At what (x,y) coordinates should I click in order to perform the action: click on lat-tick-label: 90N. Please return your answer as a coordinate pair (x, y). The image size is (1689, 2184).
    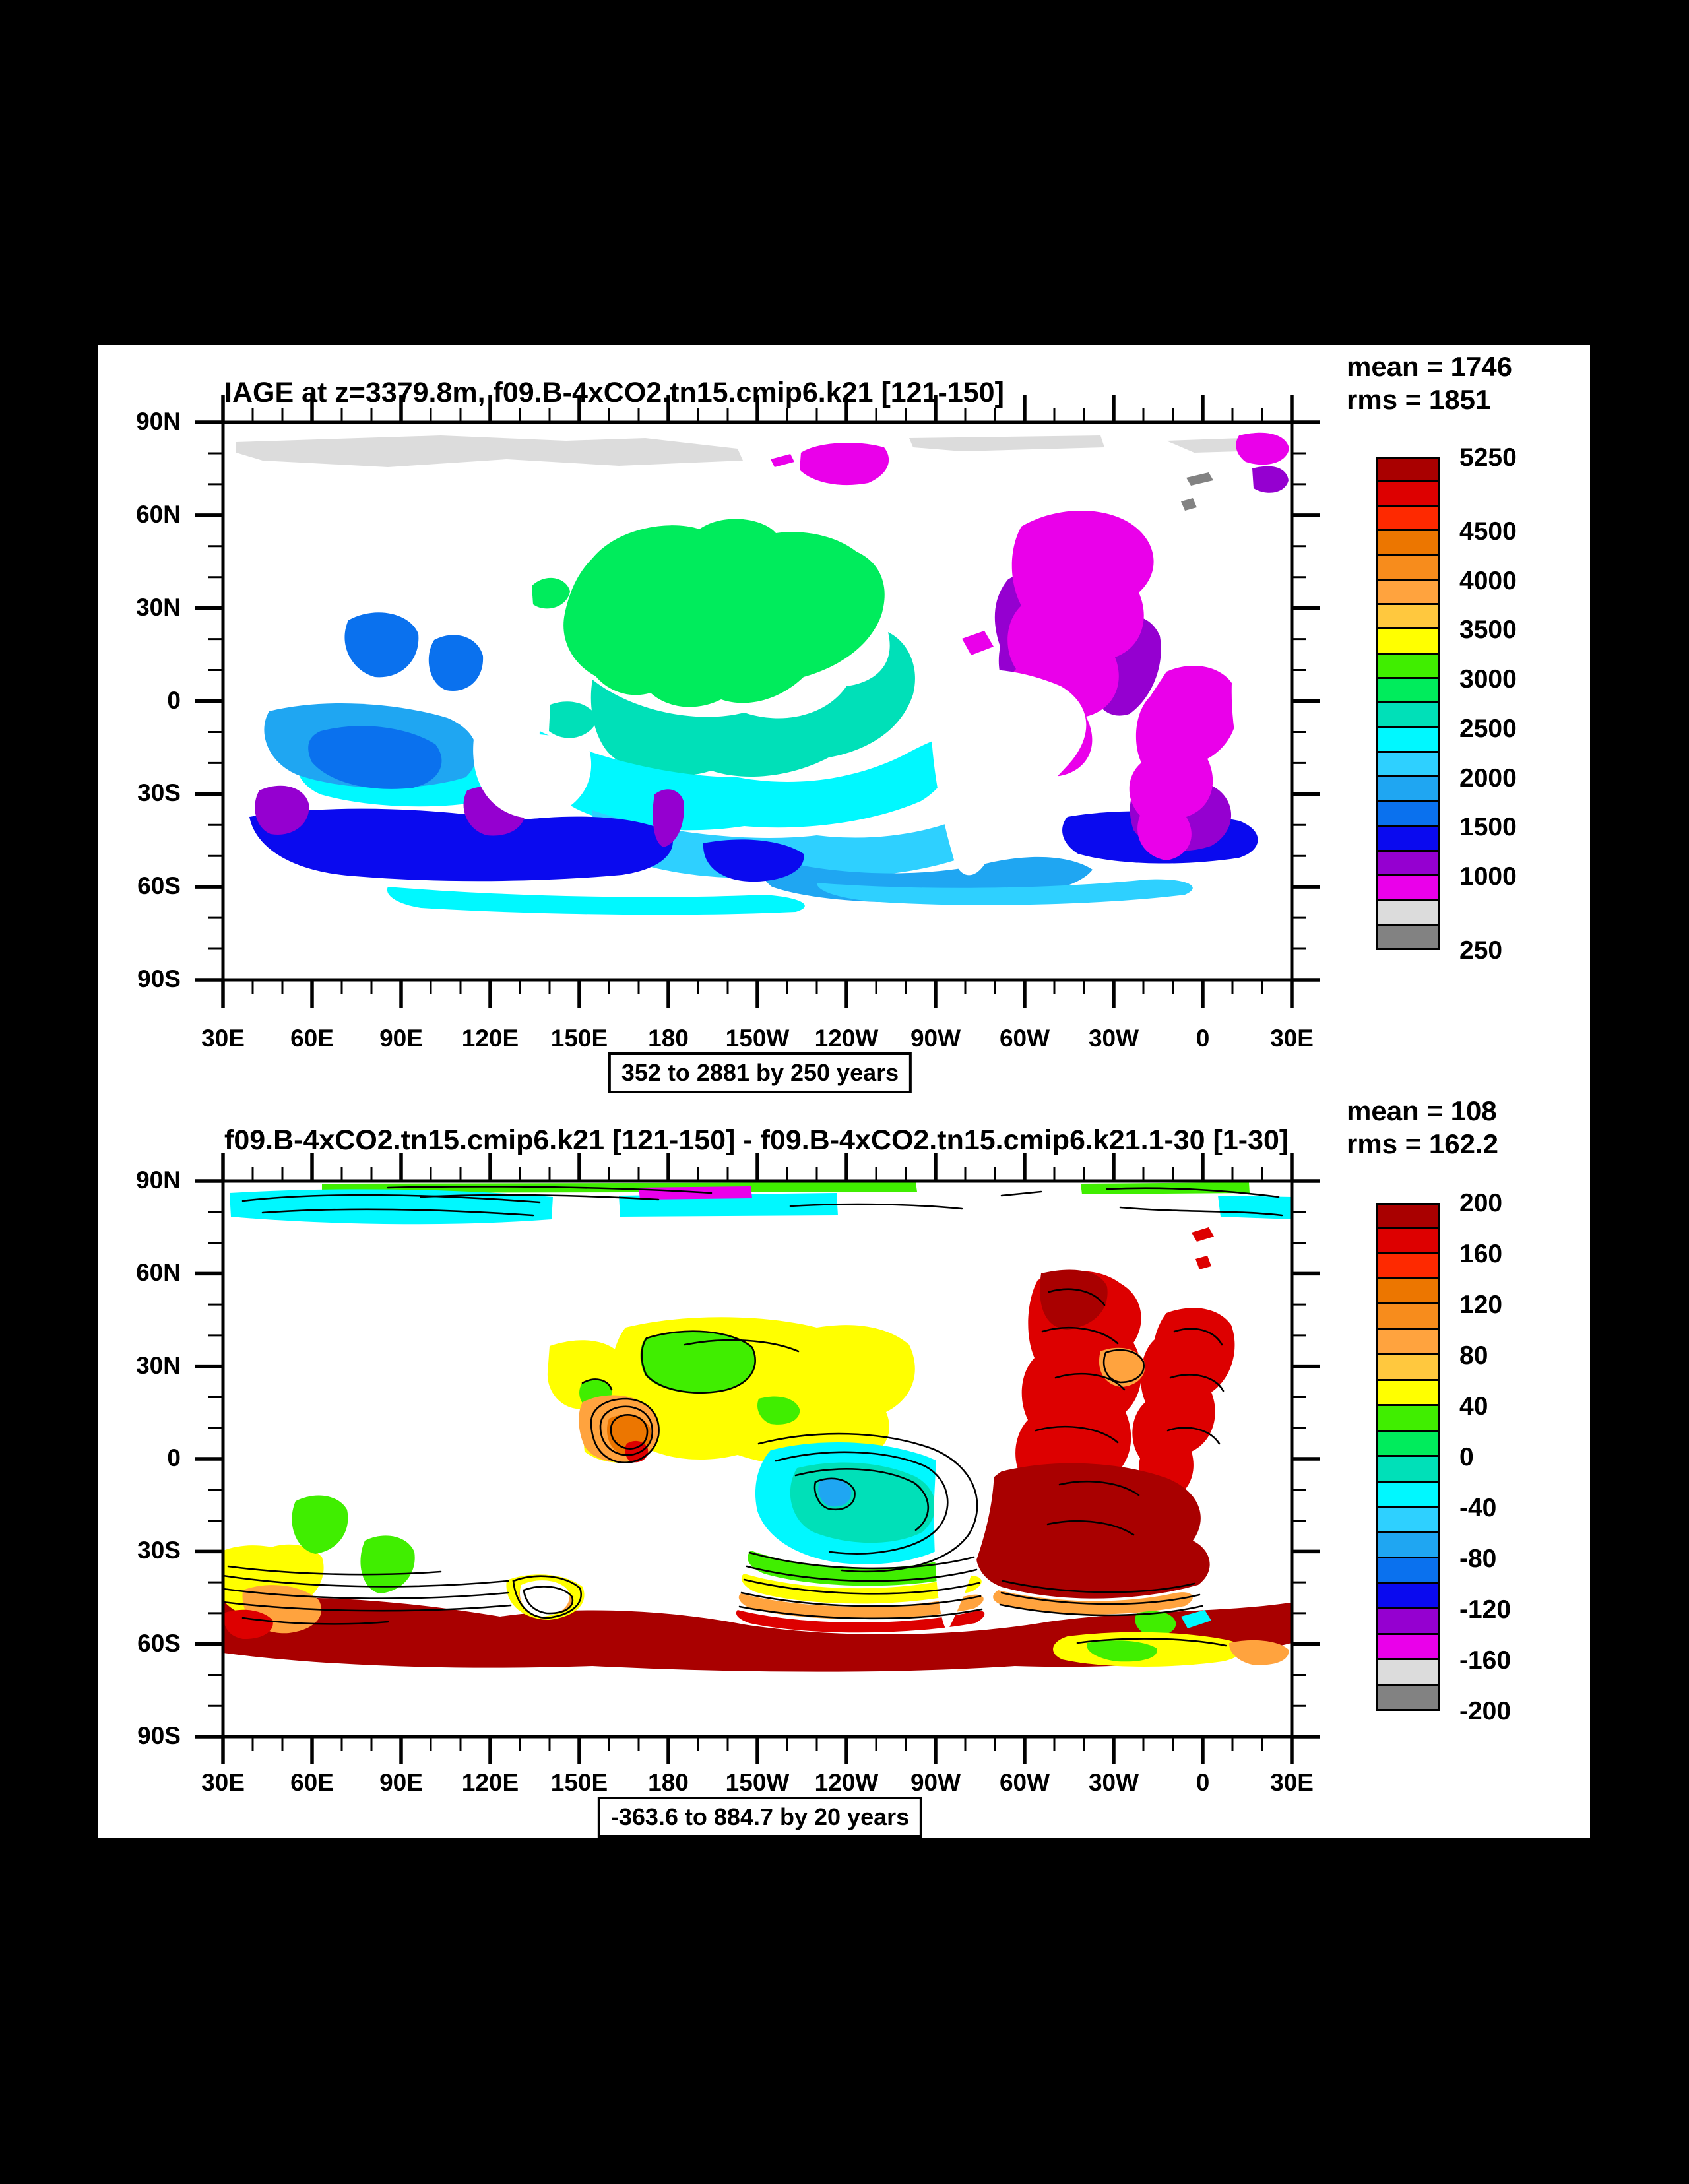
    Looking at the image, I should click on (158, 1180).